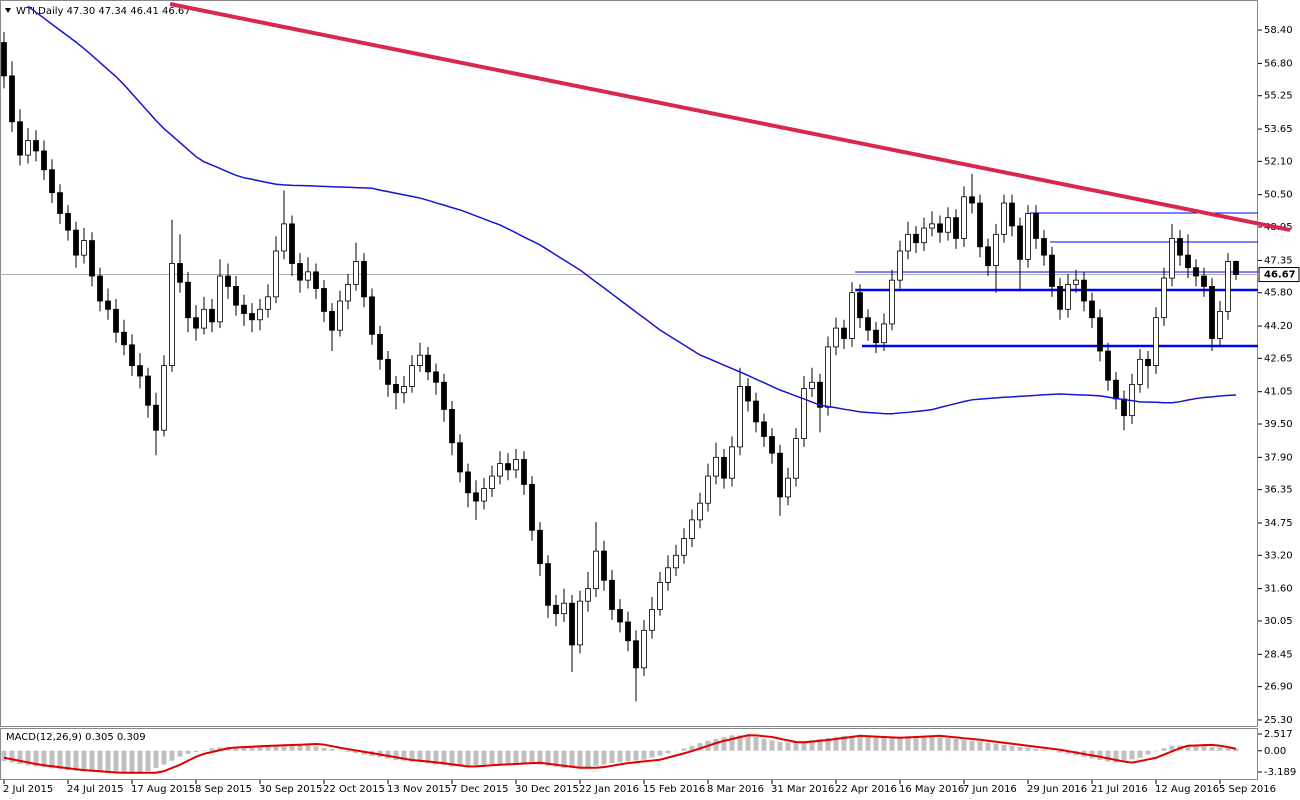  What do you see at coordinates (1278, 293) in the screenshot?
I see `y-tick-label: 45.80` at bounding box center [1278, 293].